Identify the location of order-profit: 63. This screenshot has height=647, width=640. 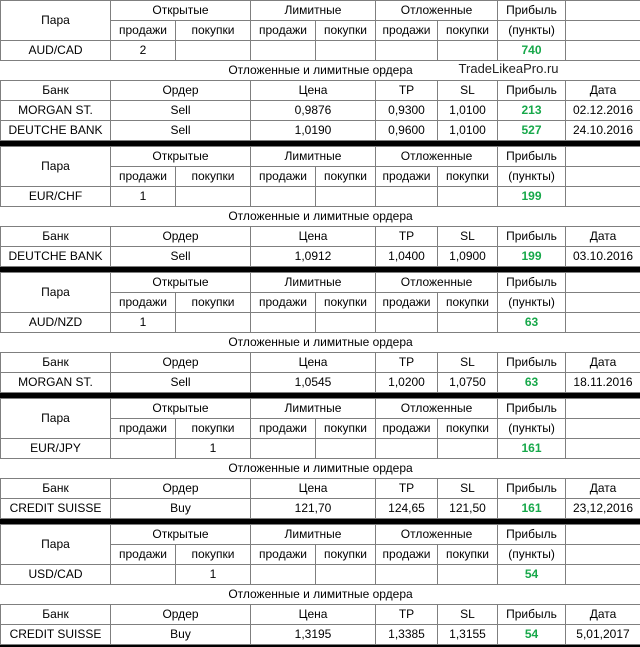
(532, 383).